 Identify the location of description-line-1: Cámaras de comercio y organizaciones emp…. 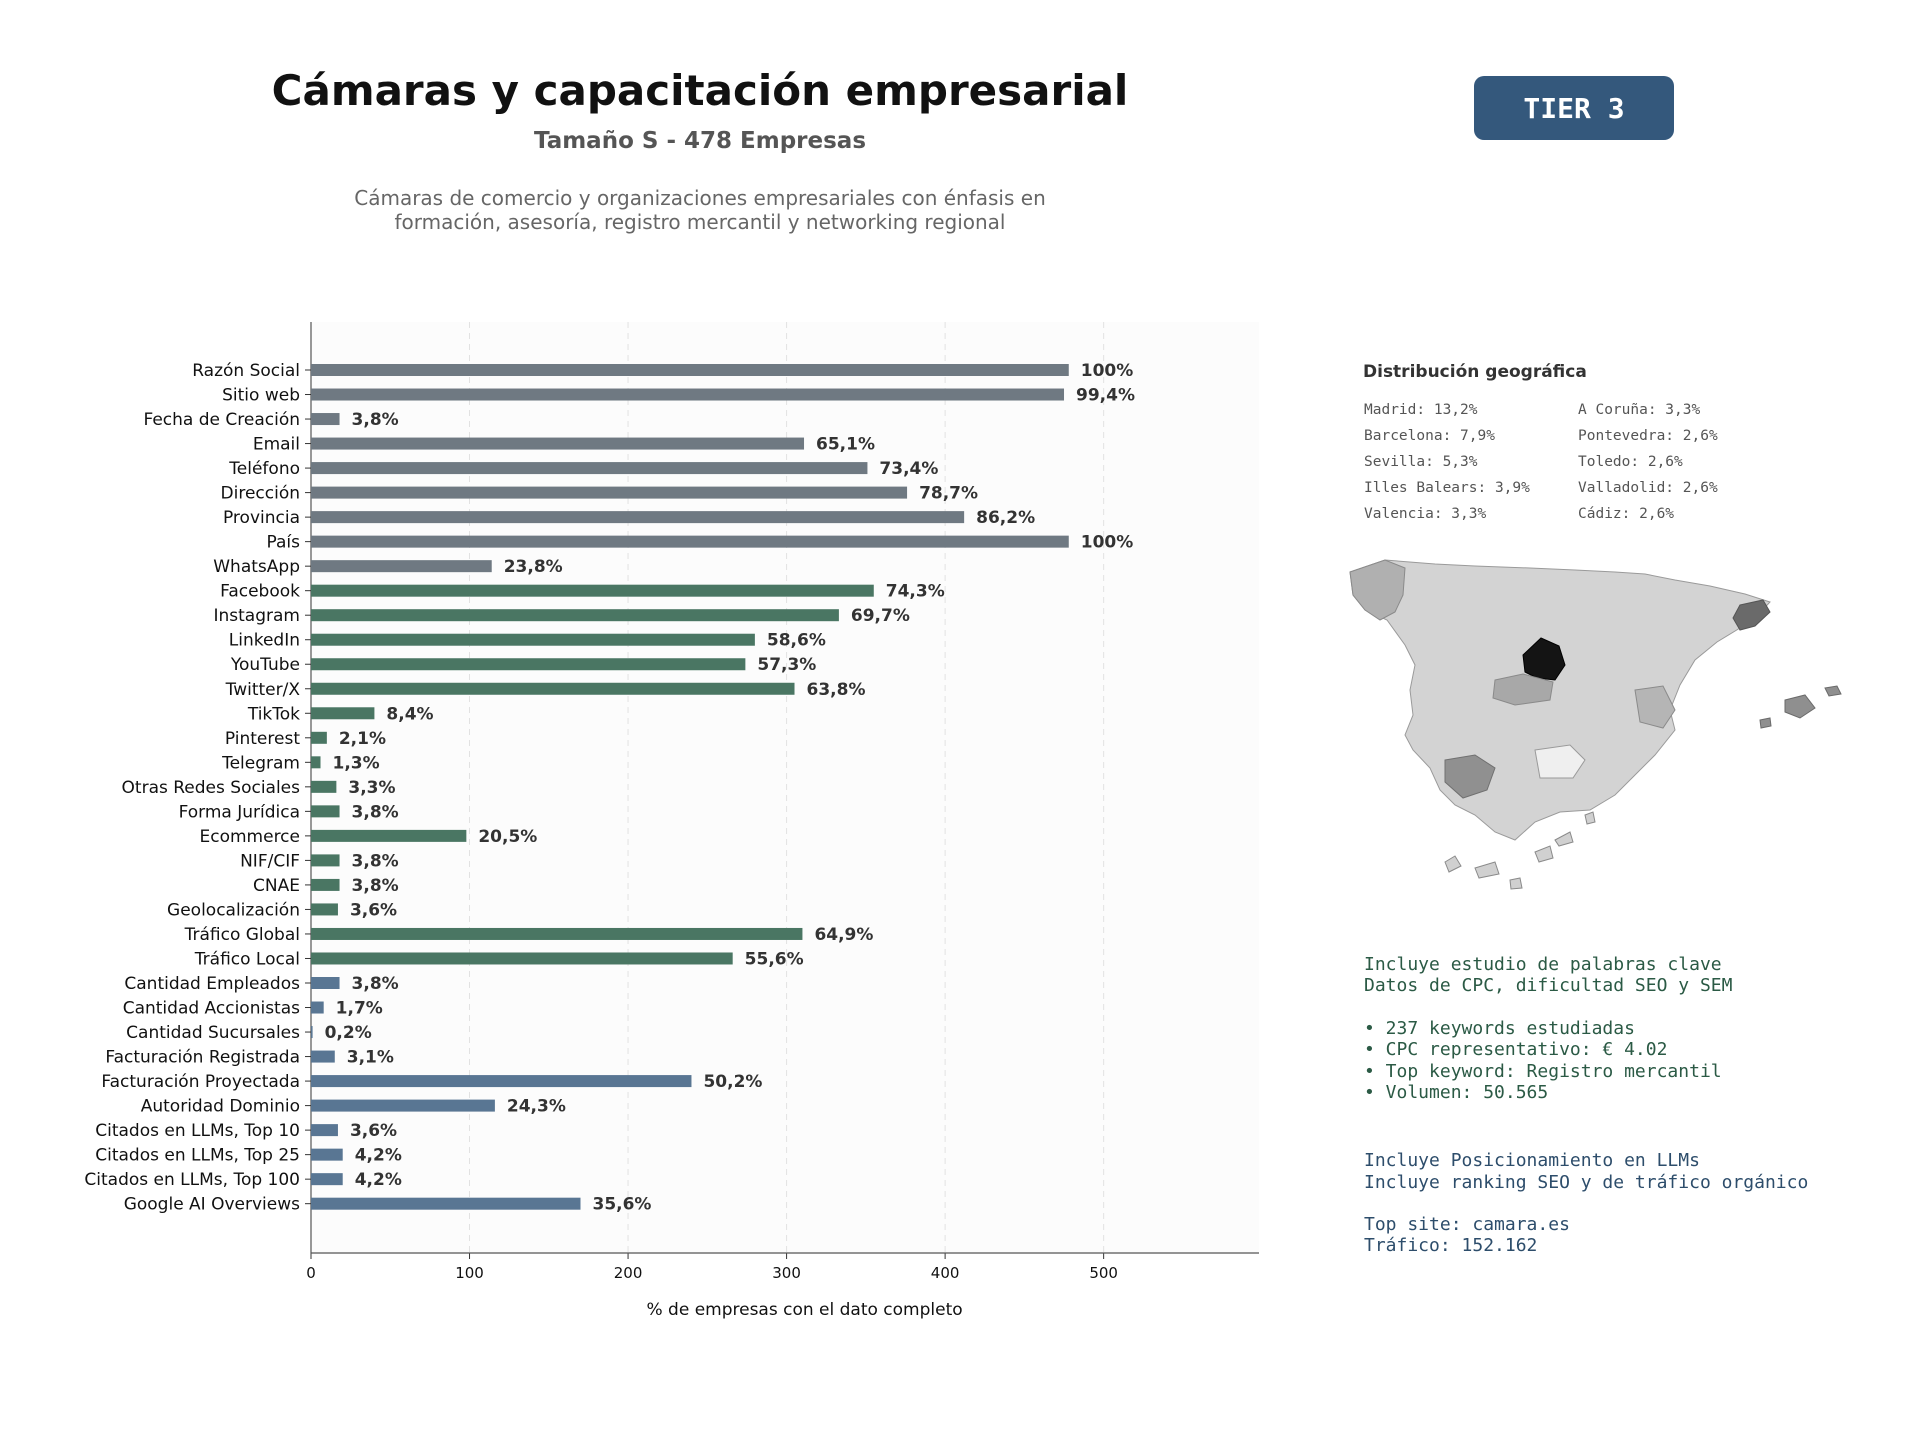
(700, 198).